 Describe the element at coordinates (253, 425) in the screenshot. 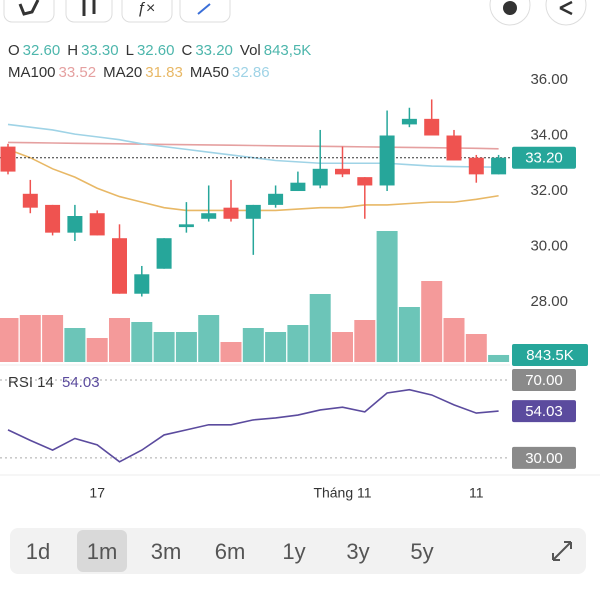

I see `rsi-line` at that location.